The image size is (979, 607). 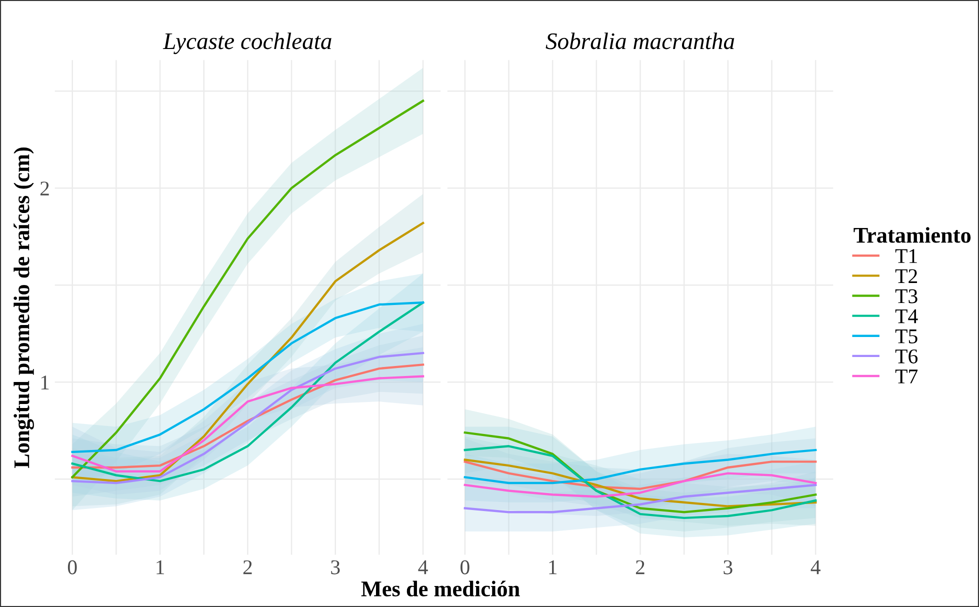 I want to click on legend-label: T2, so click(x=906, y=276).